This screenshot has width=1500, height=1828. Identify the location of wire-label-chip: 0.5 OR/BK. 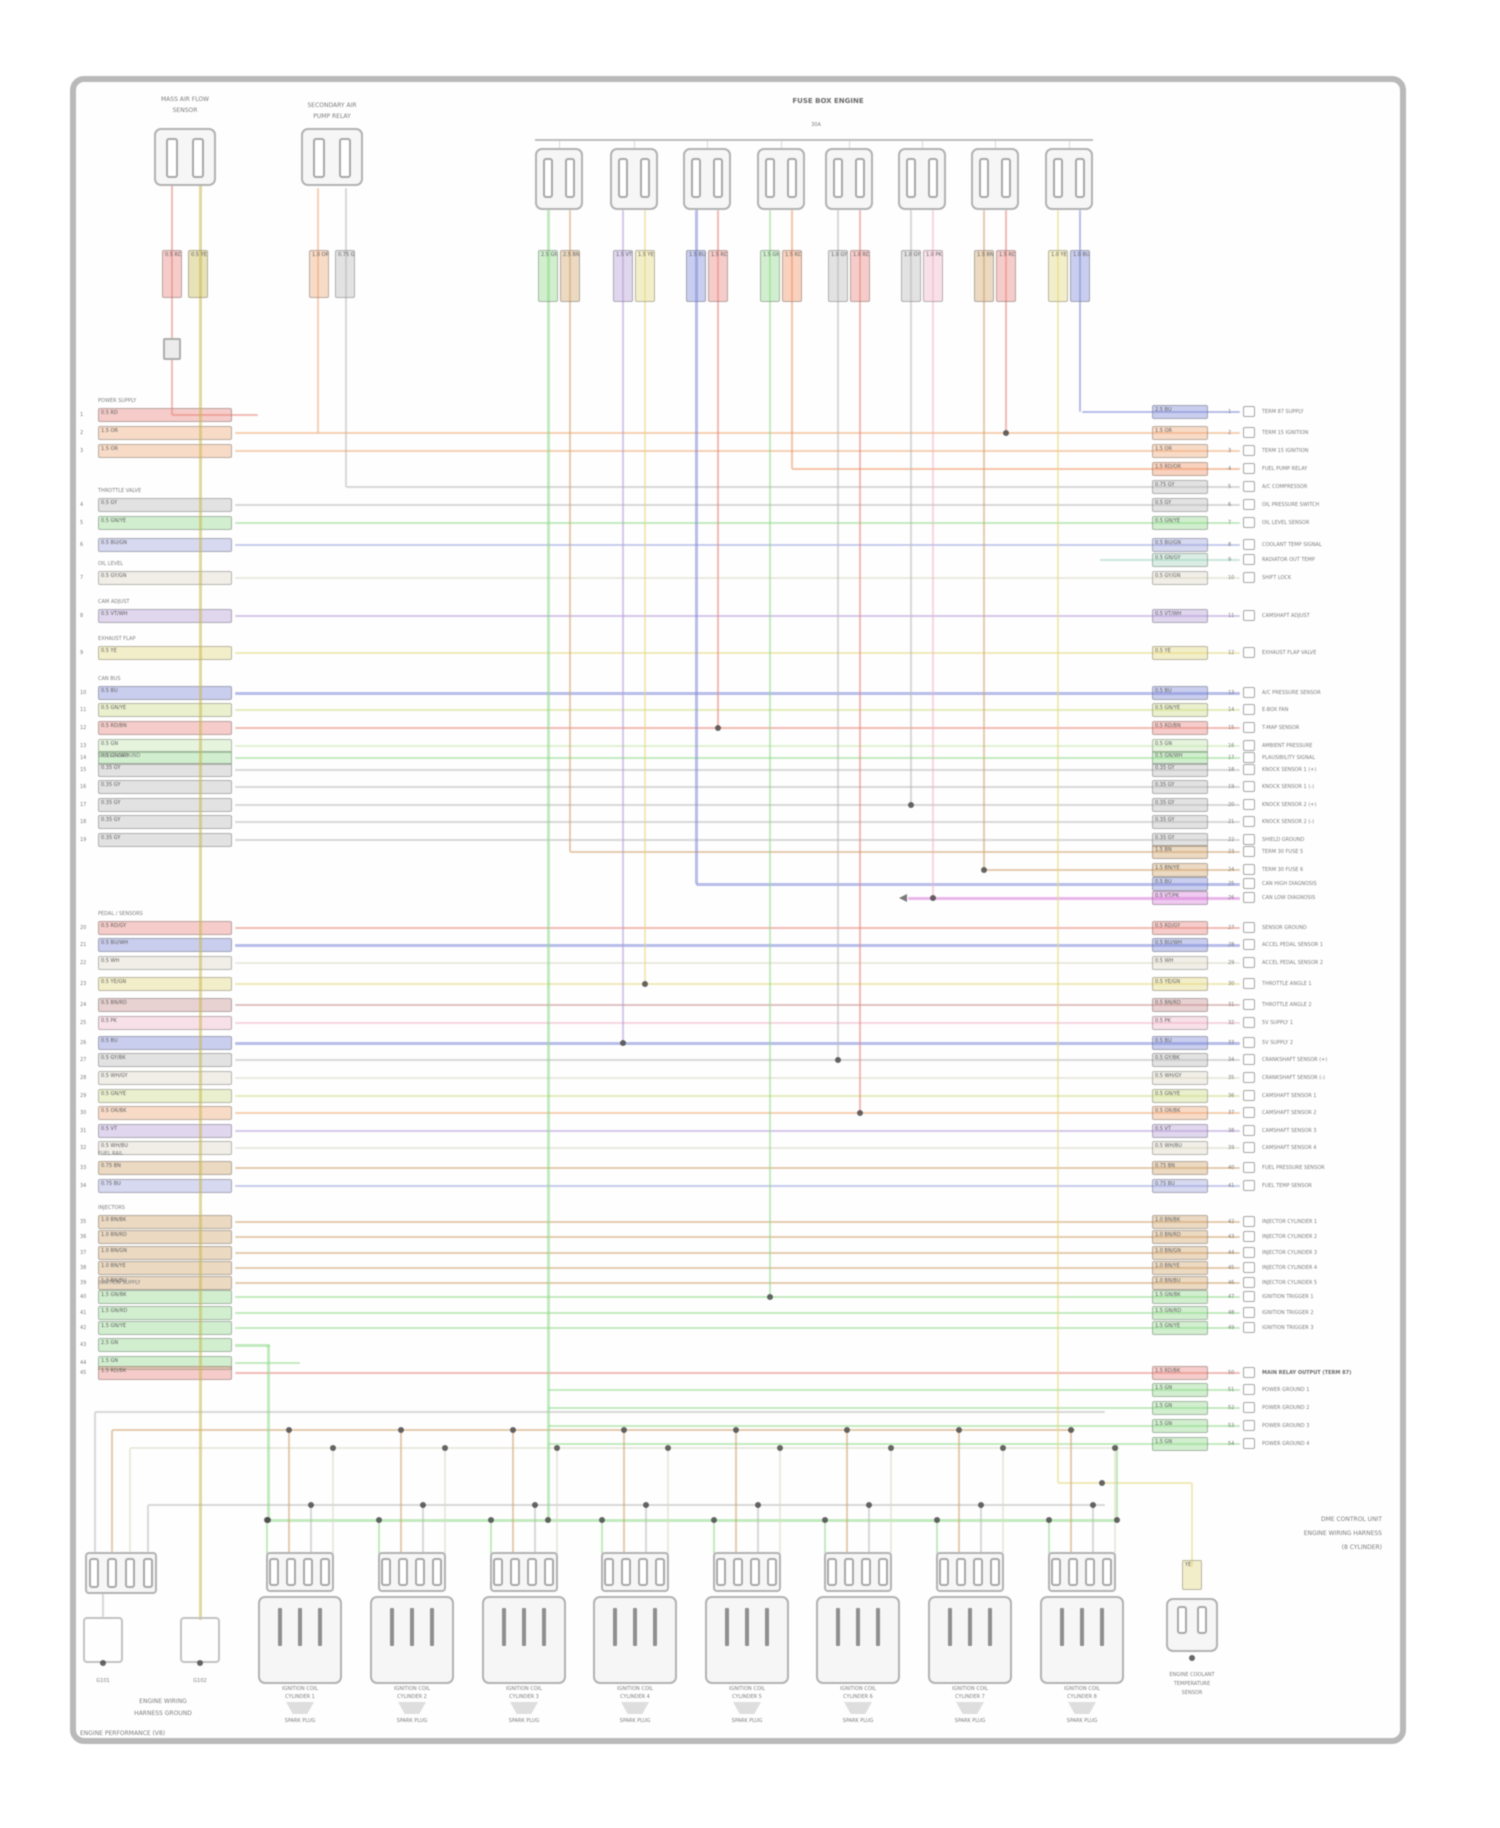
(165, 1113).